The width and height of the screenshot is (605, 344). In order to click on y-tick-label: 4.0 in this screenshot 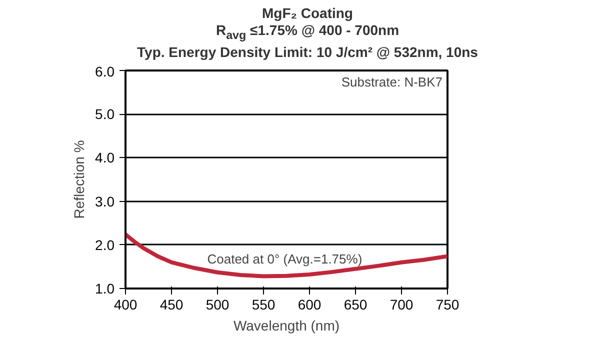, I will do `click(105, 158)`.